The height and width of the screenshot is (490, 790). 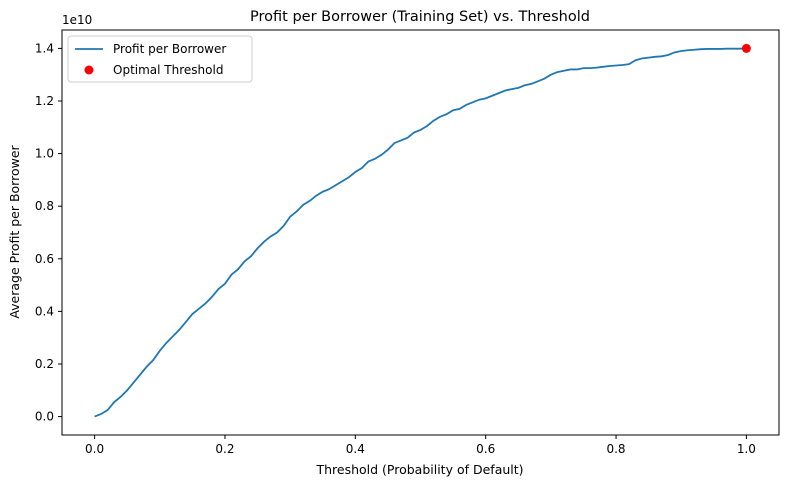 I want to click on legend: Profit per Borrower Optimal Threshold, so click(x=160, y=59).